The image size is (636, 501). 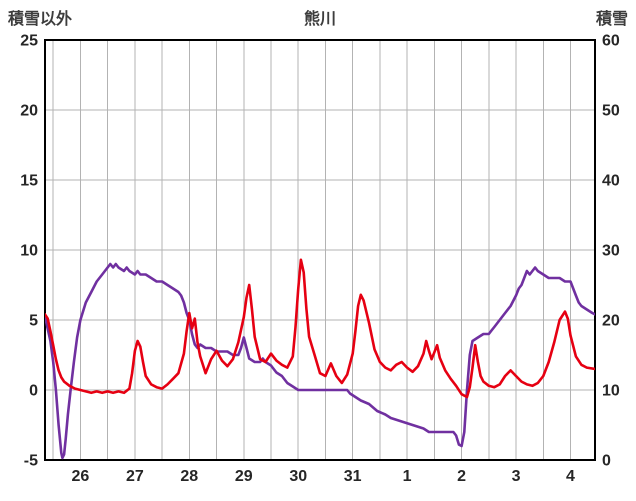 What do you see at coordinates (319, 19) in the screenshot?
I see `chart-title: 熊川` at bounding box center [319, 19].